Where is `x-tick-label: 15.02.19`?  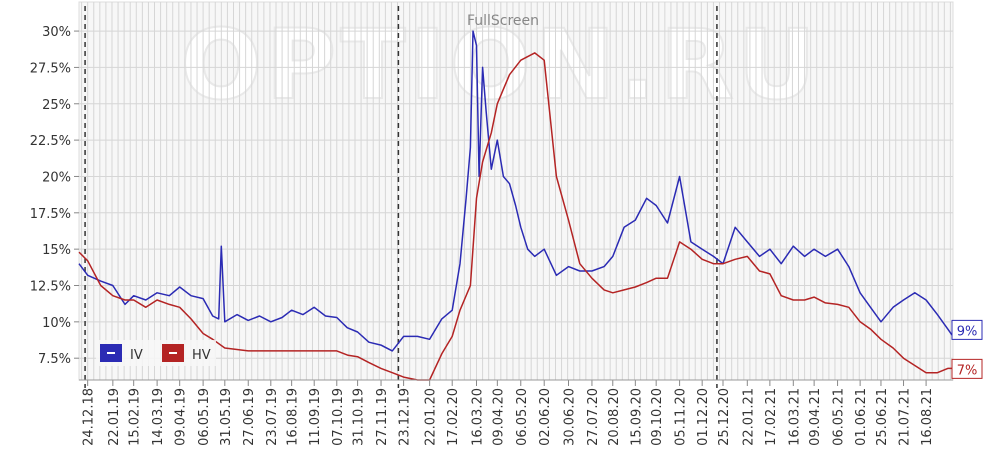 x-tick-label: 15.02.19 is located at coordinates (135, 417).